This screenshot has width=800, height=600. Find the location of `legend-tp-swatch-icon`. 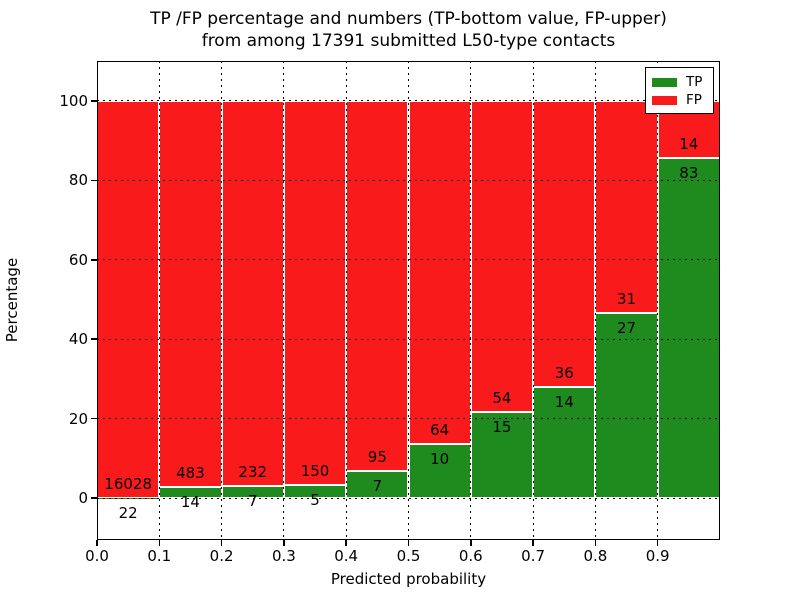

legend-tp-swatch-icon is located at coordinates (664, 82).